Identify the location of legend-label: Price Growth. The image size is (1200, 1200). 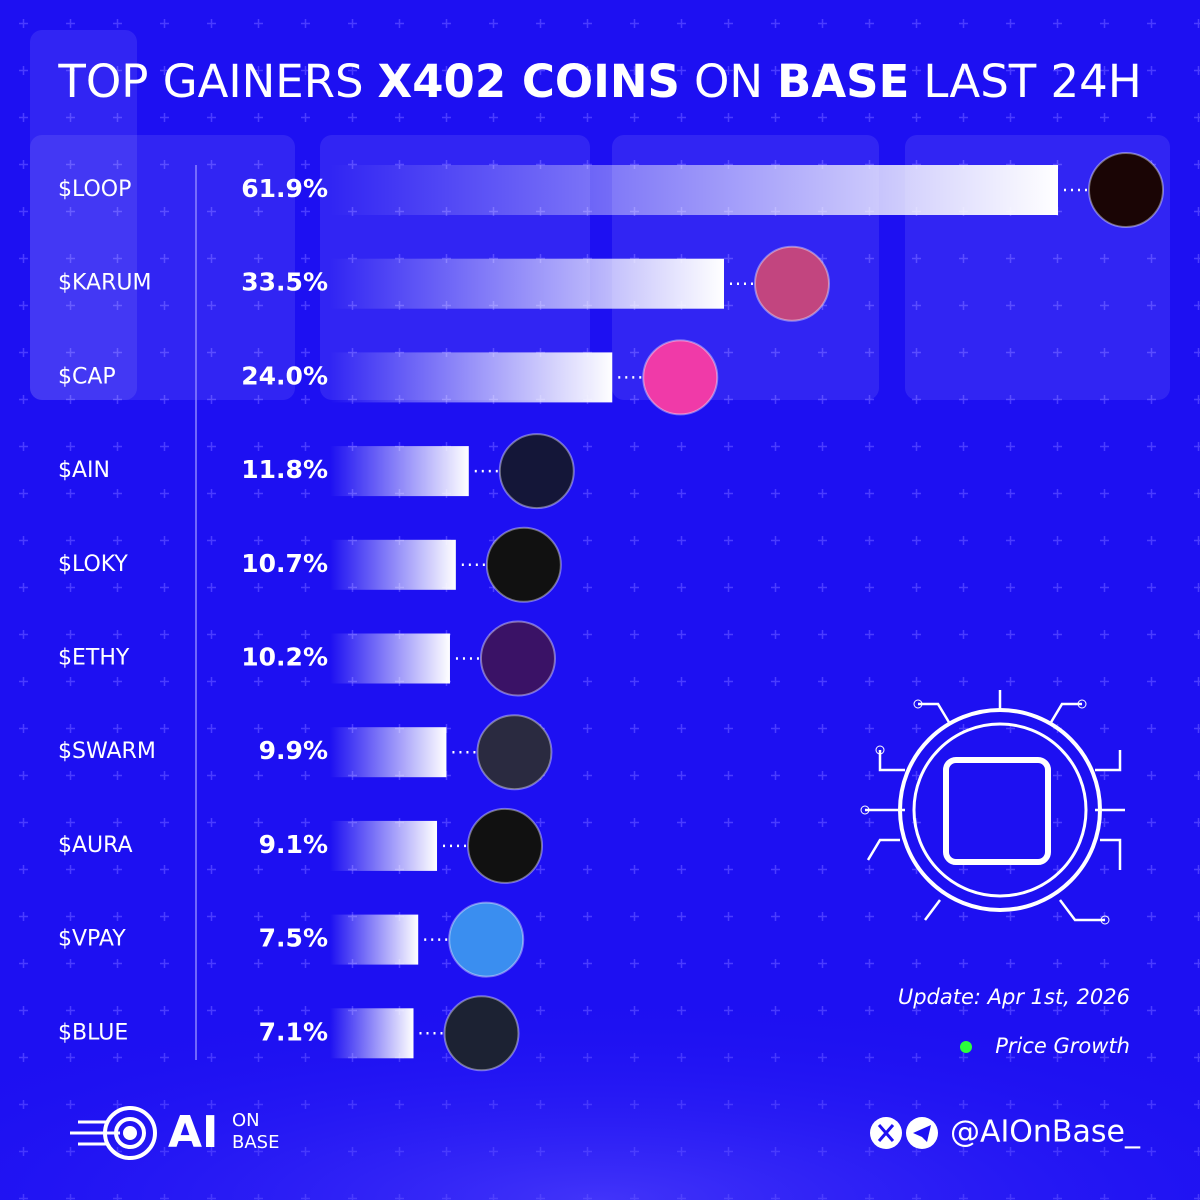
(1062, 1046).